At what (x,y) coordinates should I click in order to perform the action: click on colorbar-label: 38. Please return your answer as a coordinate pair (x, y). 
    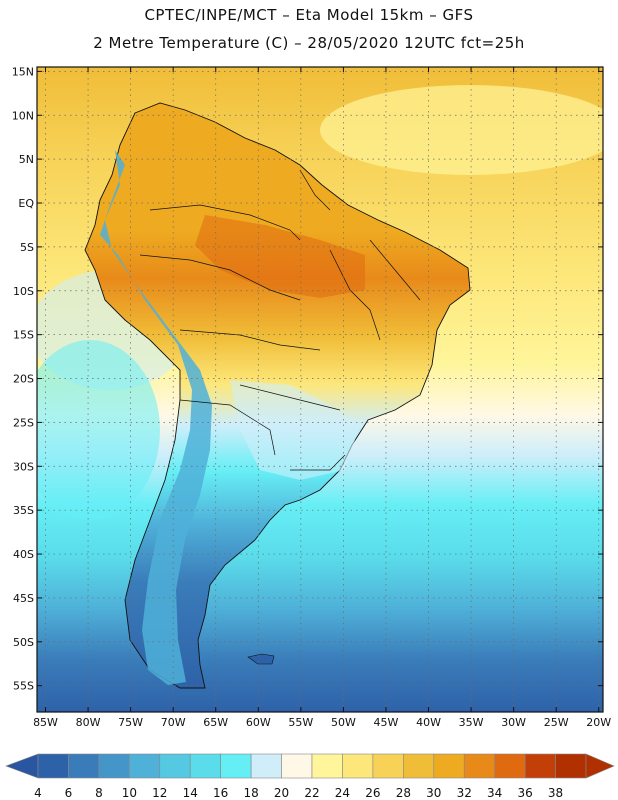
    Looking at the image, I should click on (555, 793).